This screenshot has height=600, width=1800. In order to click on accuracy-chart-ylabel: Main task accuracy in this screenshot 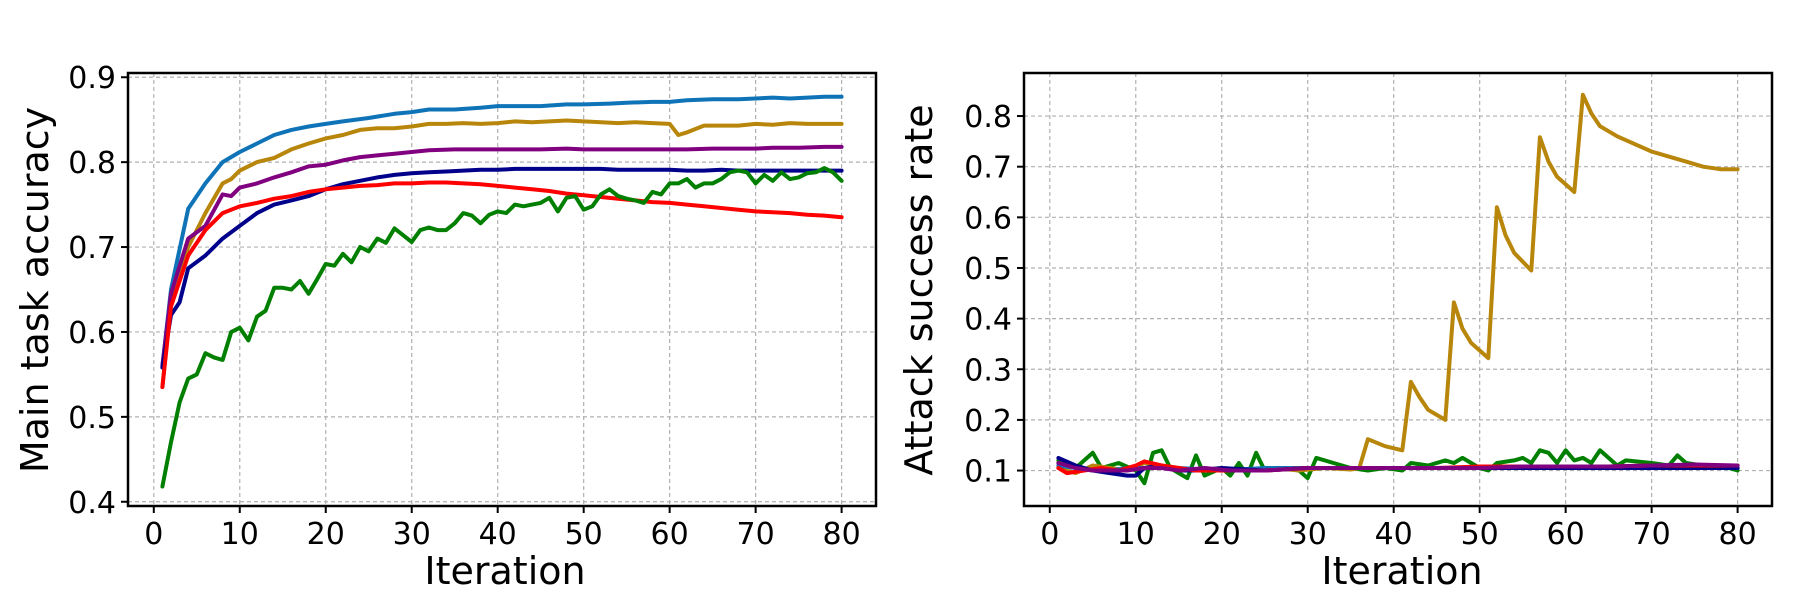, I will do `click(35, 290)`.